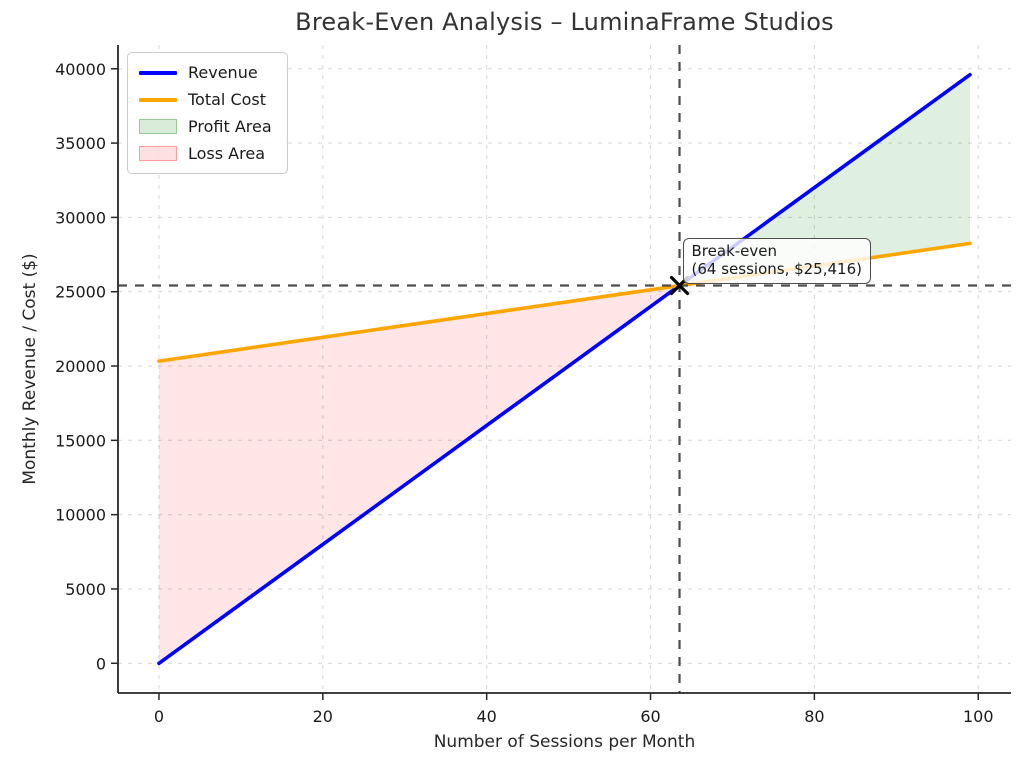  I want to click on x-tick-label: 20, so click(323, 716).